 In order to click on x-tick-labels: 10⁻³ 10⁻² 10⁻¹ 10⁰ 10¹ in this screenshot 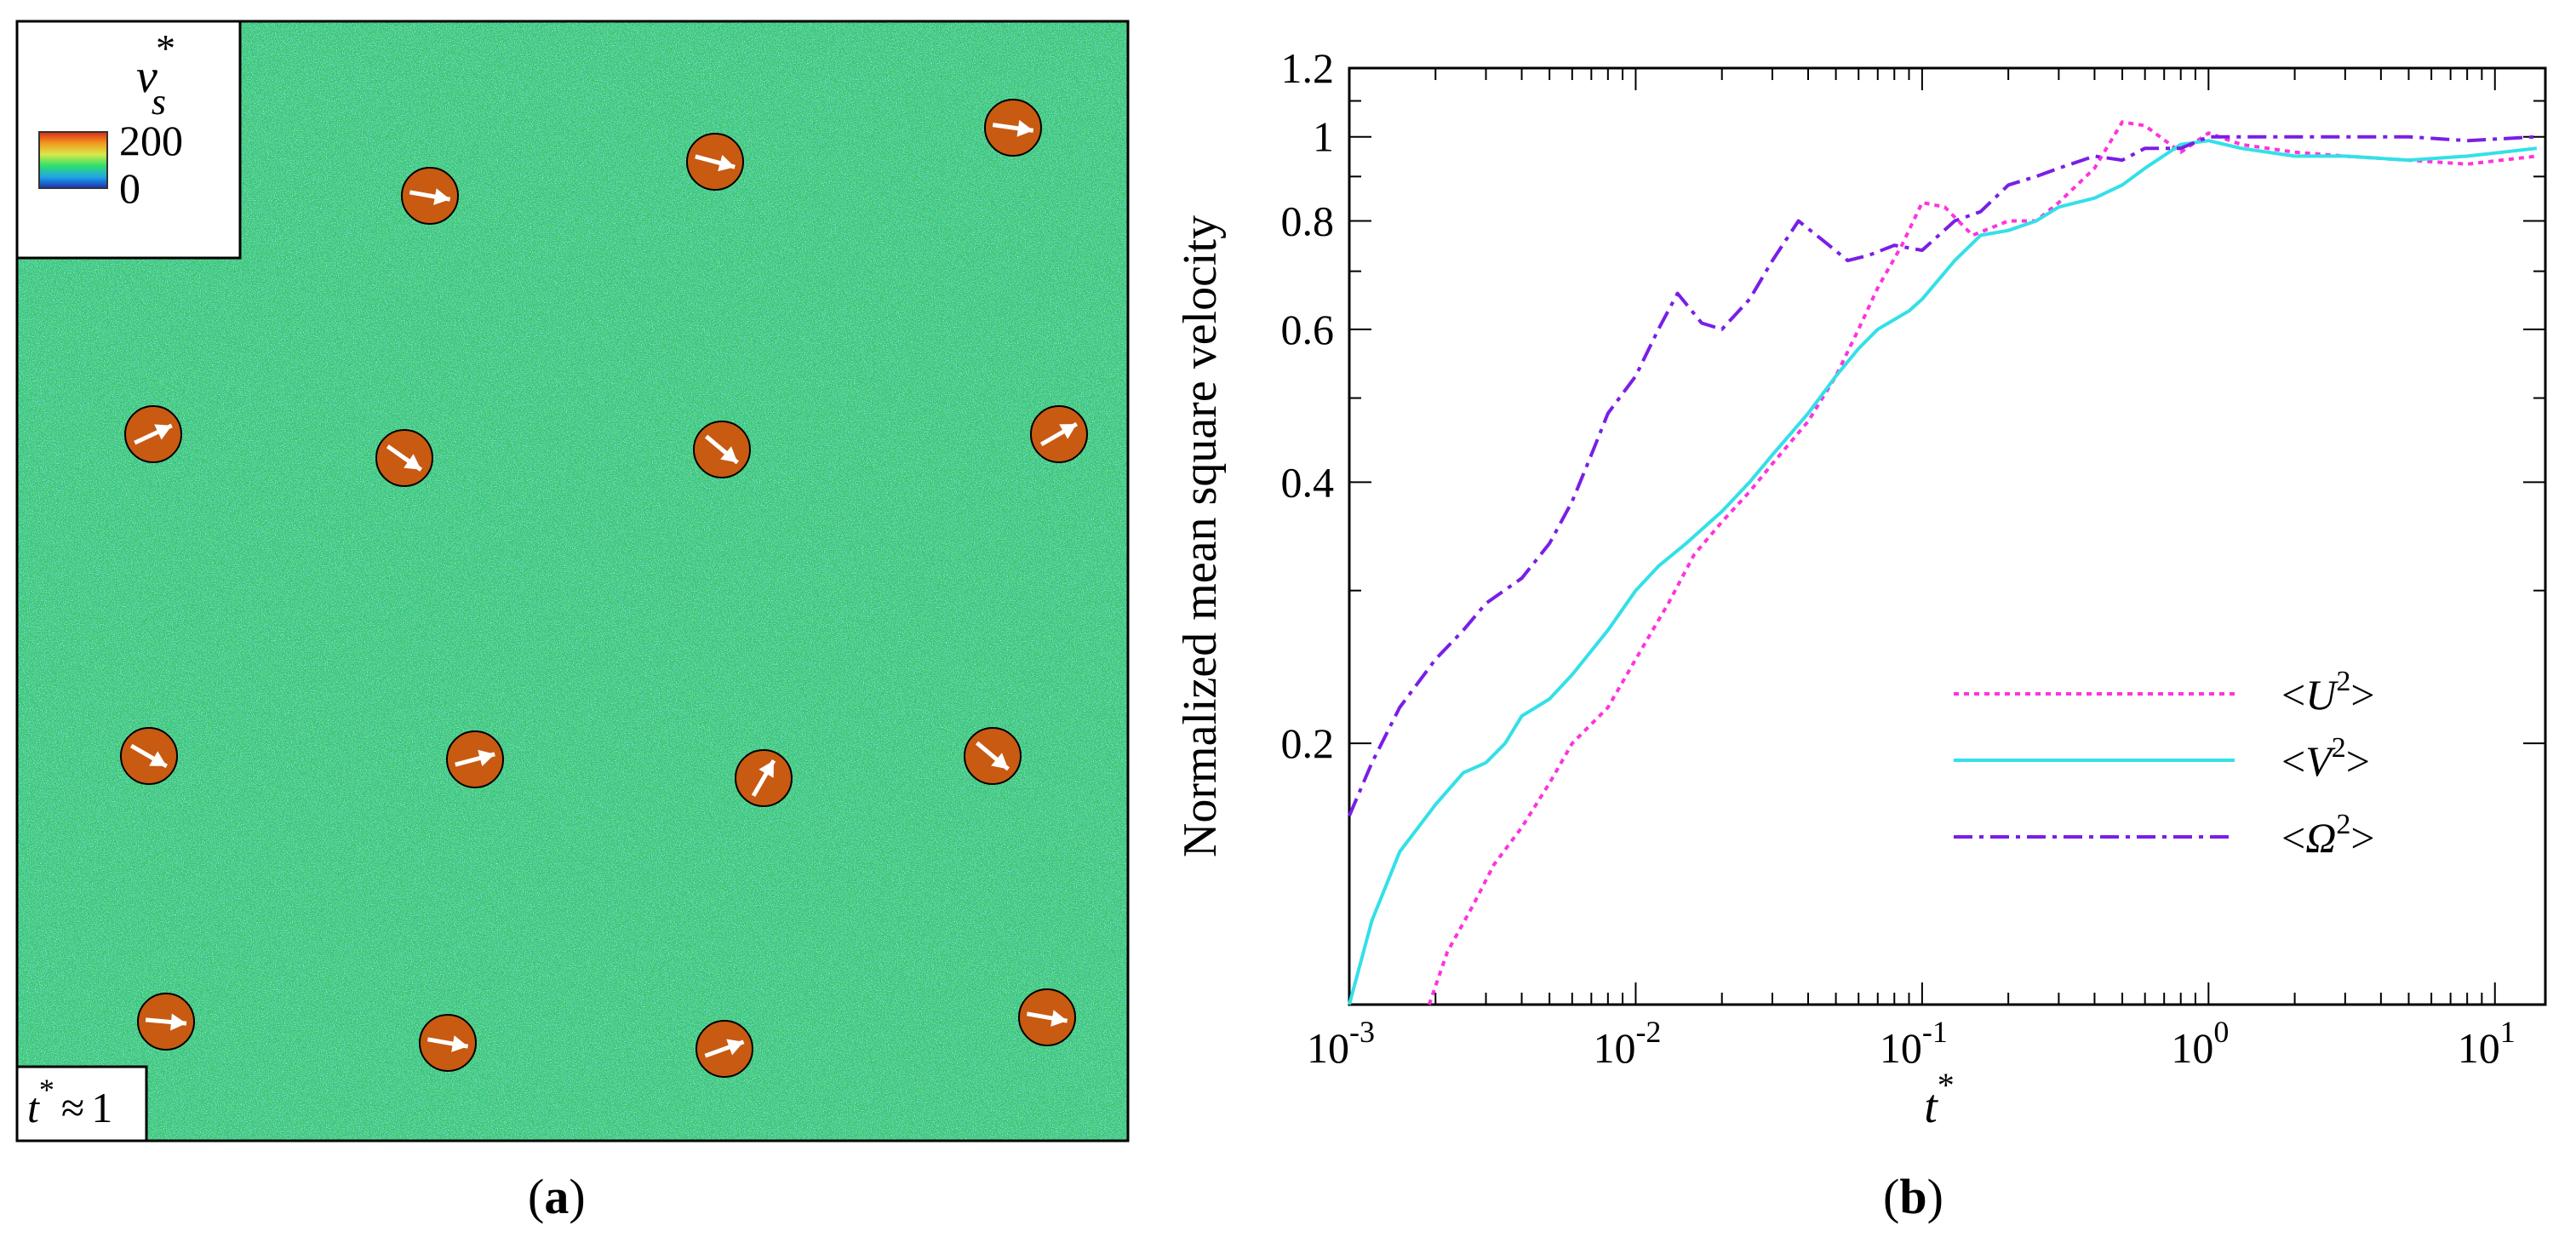, I will do `click(1912, 1043)`.